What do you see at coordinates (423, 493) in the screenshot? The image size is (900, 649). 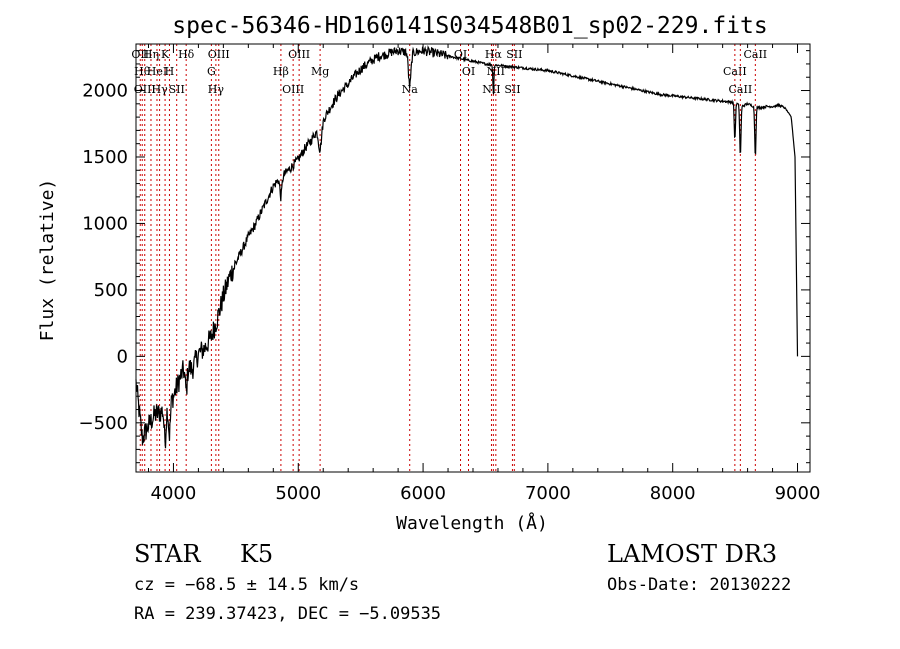 I see `x-tick-label: 6000` at bounding box center [423, 493].